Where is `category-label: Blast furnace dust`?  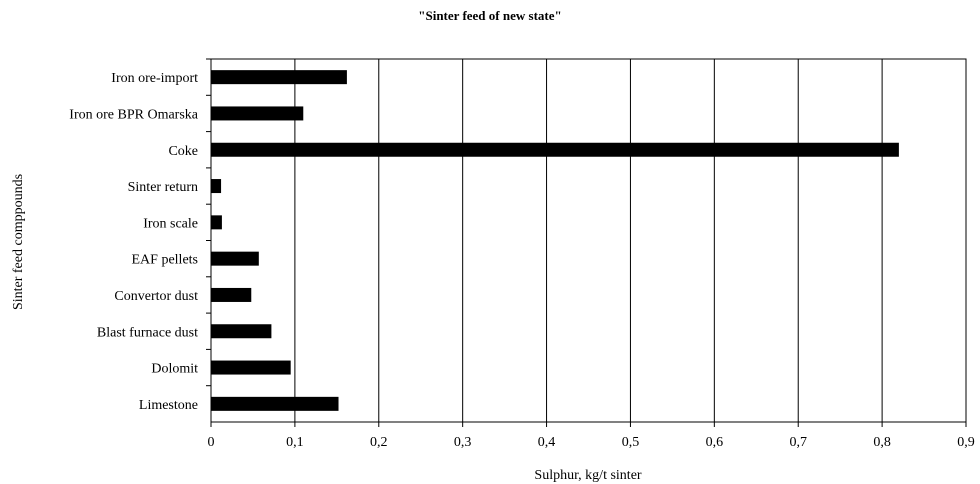 category-label: Blast furnace dust is located at coordinates (147, 332).